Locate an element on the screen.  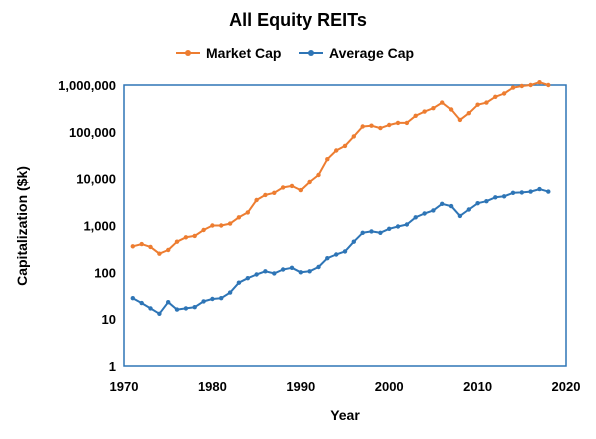
y-axis-ticks: 1 10 100 1,000 10,000 100,000 1,000,000 is located at coordinates (87, 226).